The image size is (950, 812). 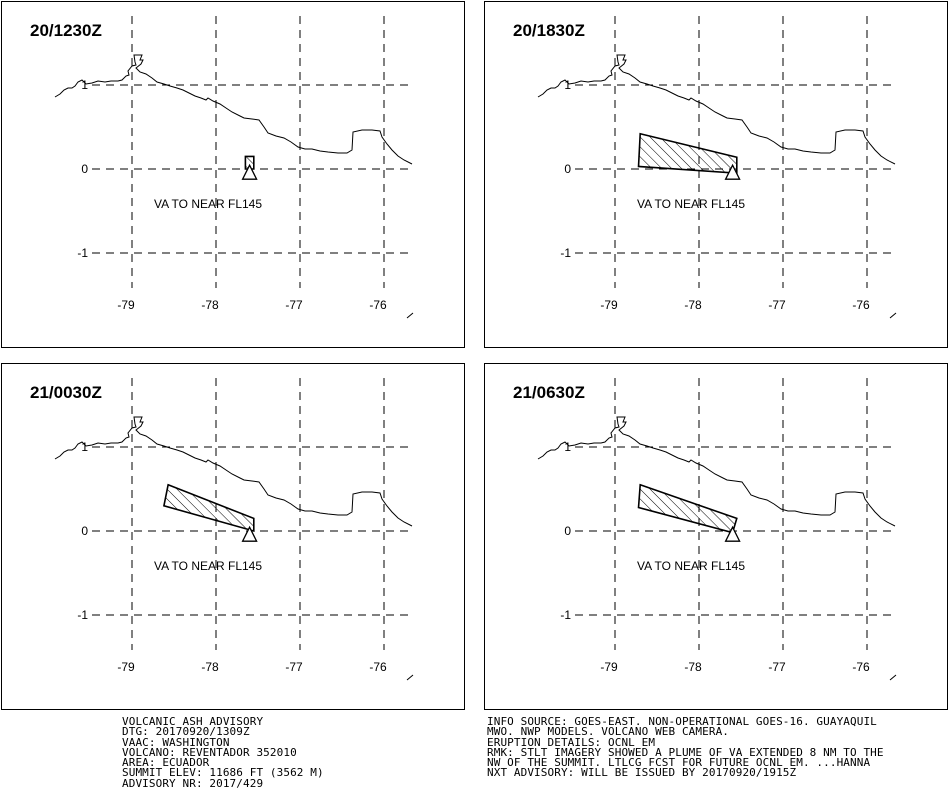 What do you see at coordinates (608, 732) in the screenshot?
I see `info-source-line-2: MWO. NWP MODELS. VOLCANO WEB CAMERA.` at bounding box center [608, 732].